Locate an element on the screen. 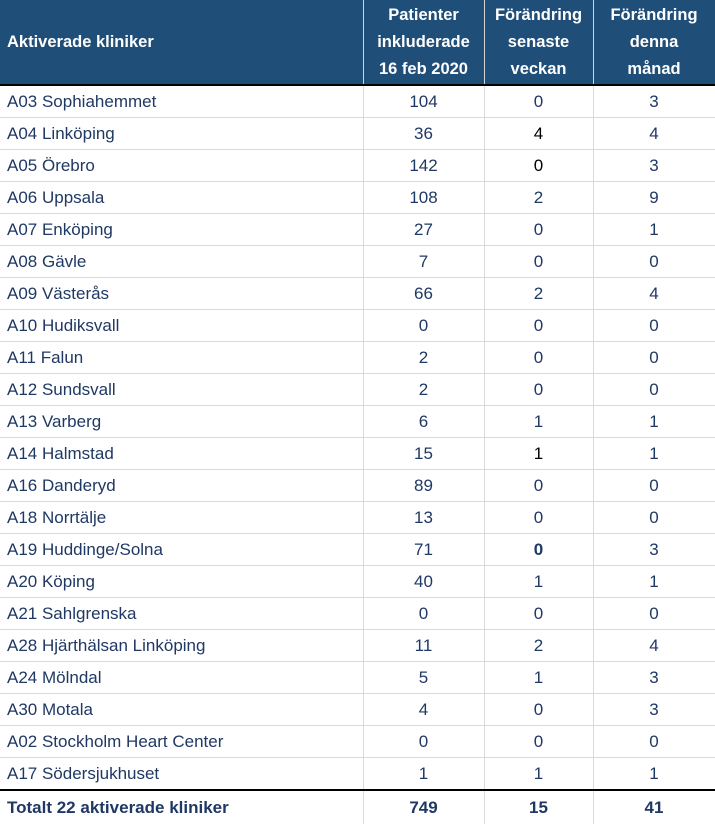 The image size is (715, 827). clinic-name-cell: A02 Stockholm Heart Center is located at coordinates (182, 741).